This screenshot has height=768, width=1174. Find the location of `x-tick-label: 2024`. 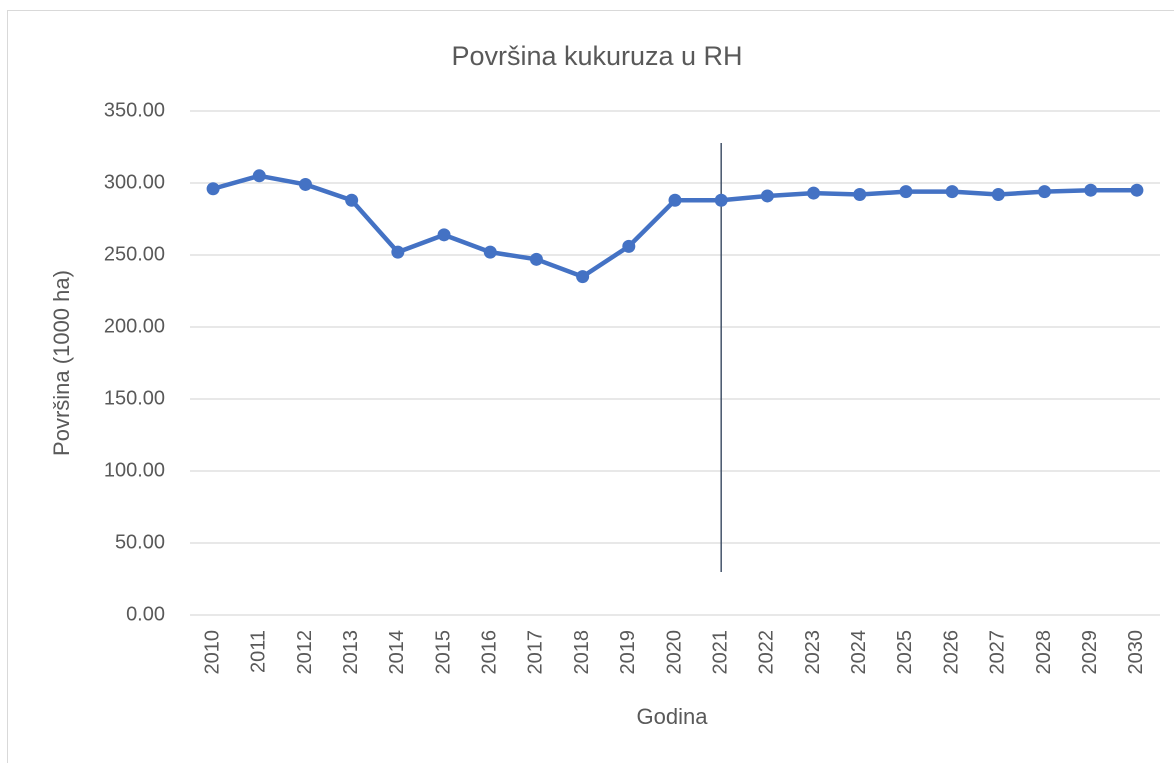

x-tick-label: 2024 is located at coordinates (859, 652).